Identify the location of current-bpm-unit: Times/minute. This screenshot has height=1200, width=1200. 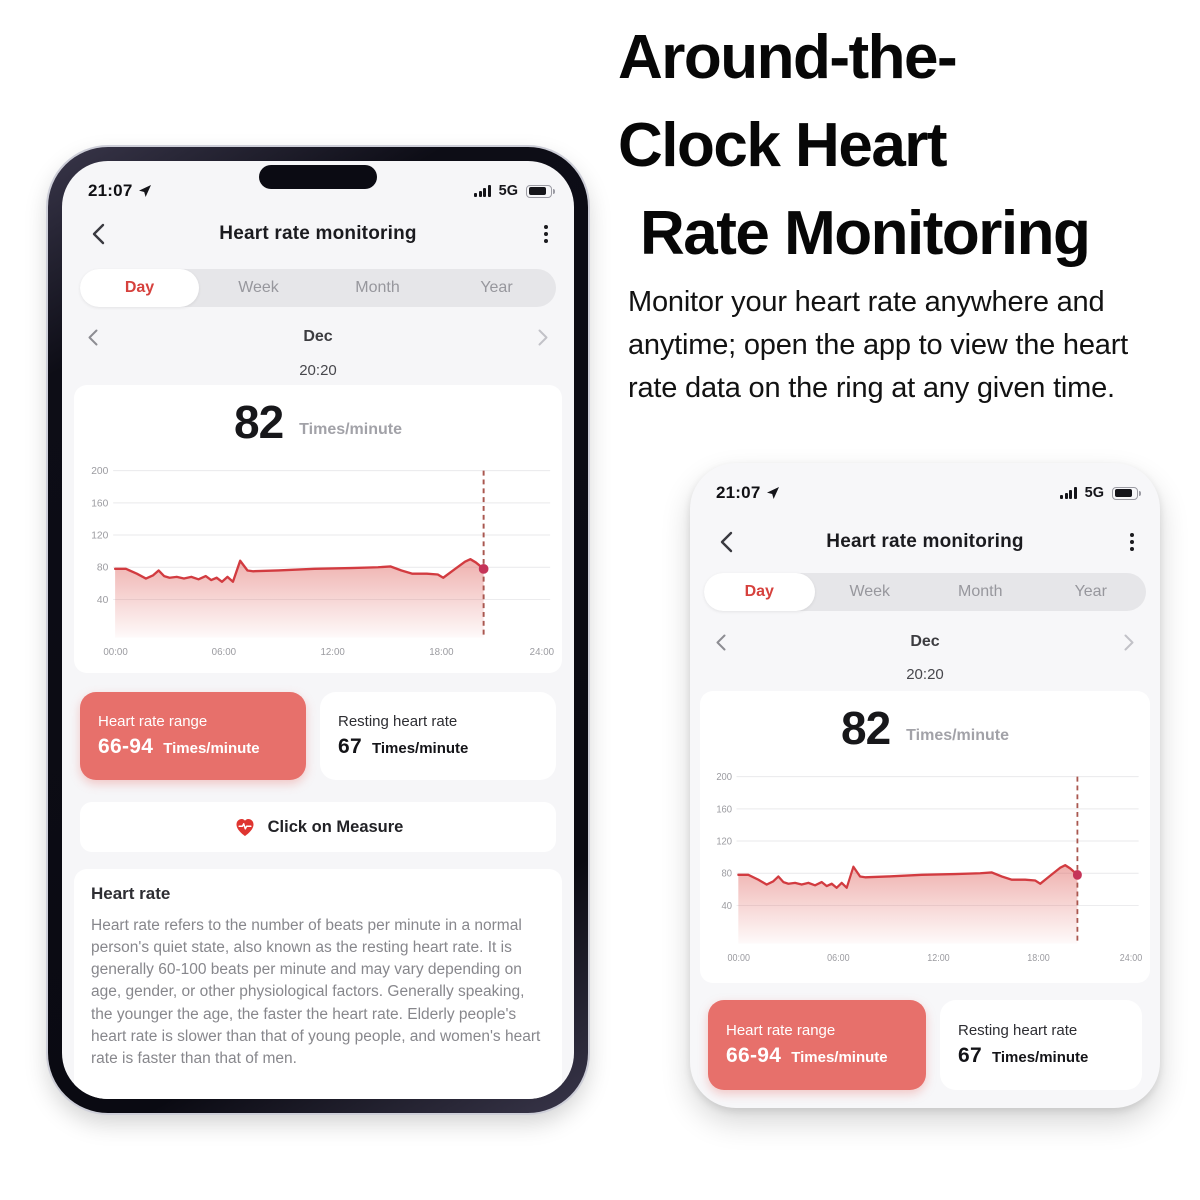
(957, 735).